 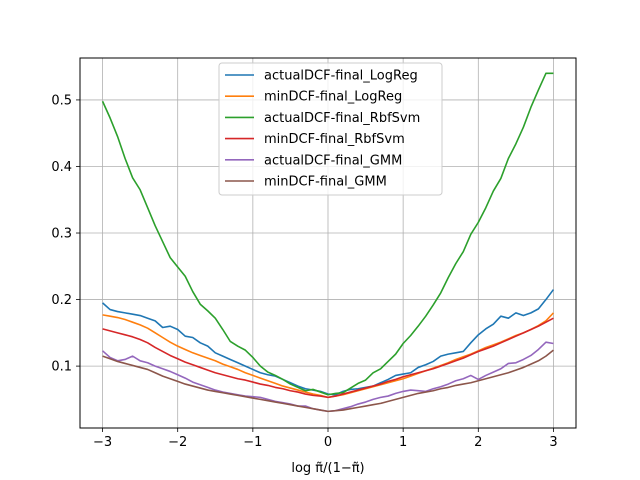 What do you see at coordinates (61, 100) in the screenshot?
I see `y-tick-label: 0.5` at bounding box center [61, 100].